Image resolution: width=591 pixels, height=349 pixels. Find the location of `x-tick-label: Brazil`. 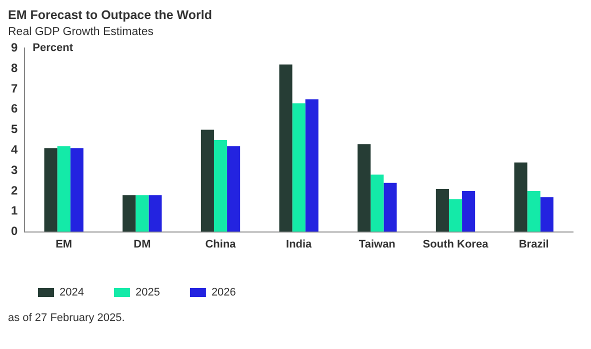

x-tick-label: Brazil is located at coordinates (533, 244).